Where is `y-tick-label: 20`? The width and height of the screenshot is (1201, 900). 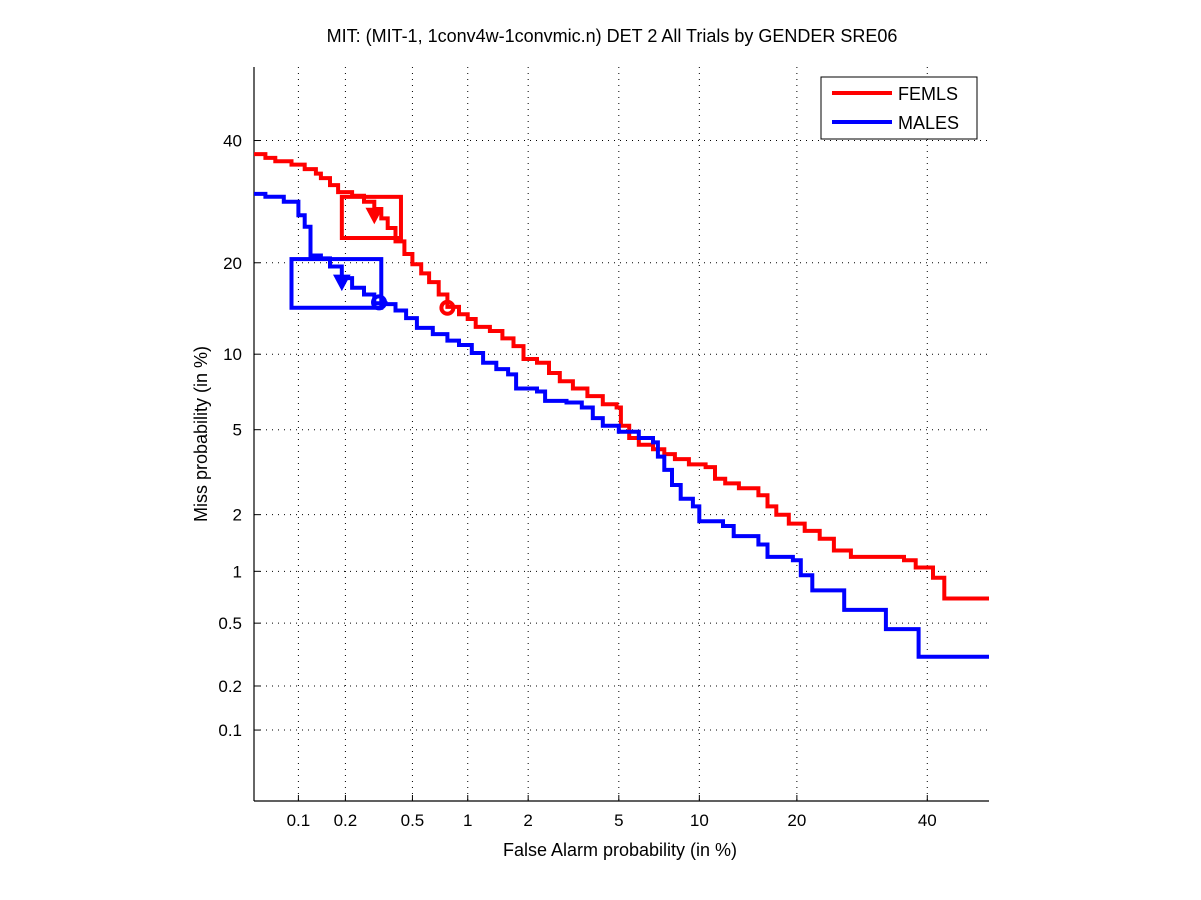 y-tick-label: 20 is located at coordinates (232, 263).